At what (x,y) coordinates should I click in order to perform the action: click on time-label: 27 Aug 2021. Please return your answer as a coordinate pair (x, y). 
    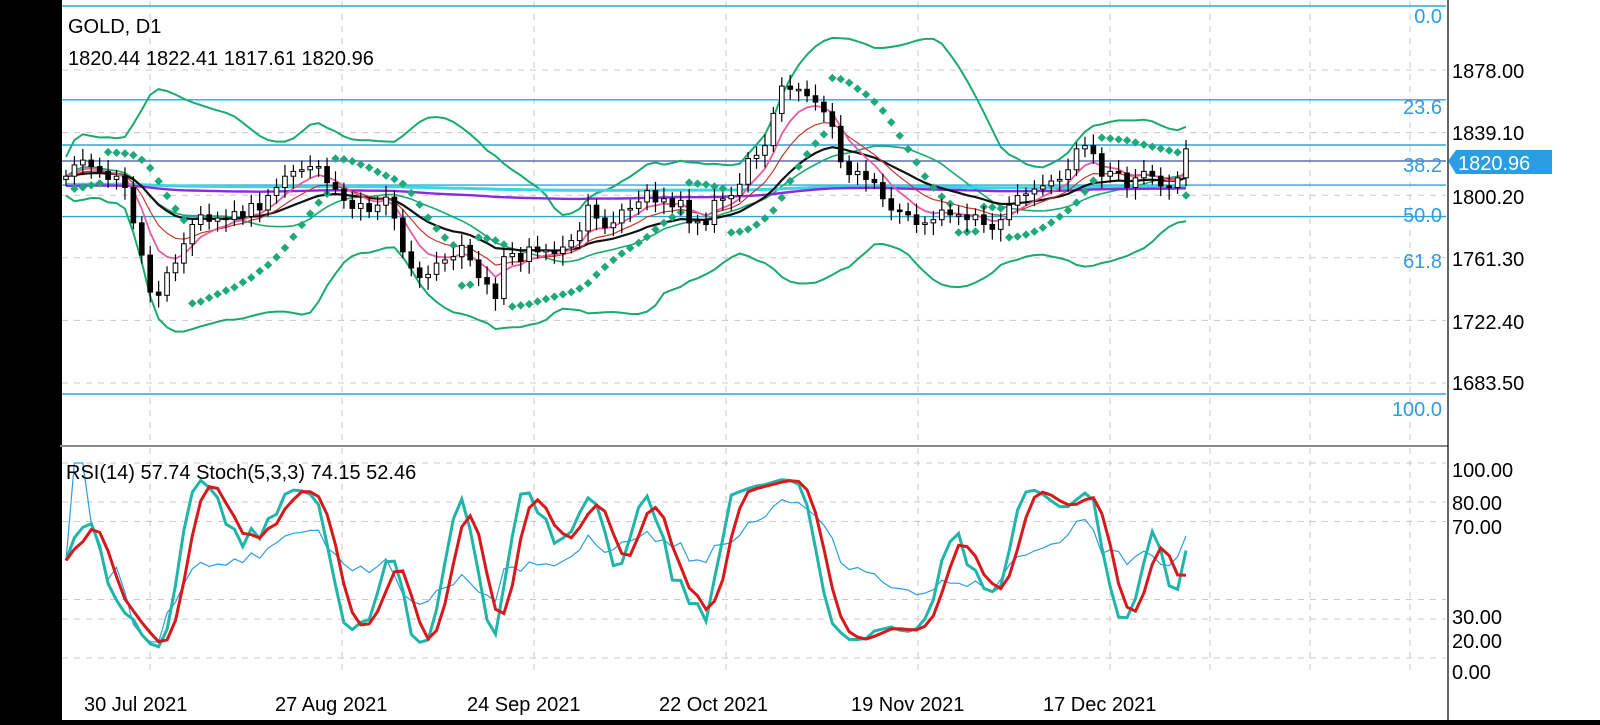
    Looking at the image, I should click on (331, 705).